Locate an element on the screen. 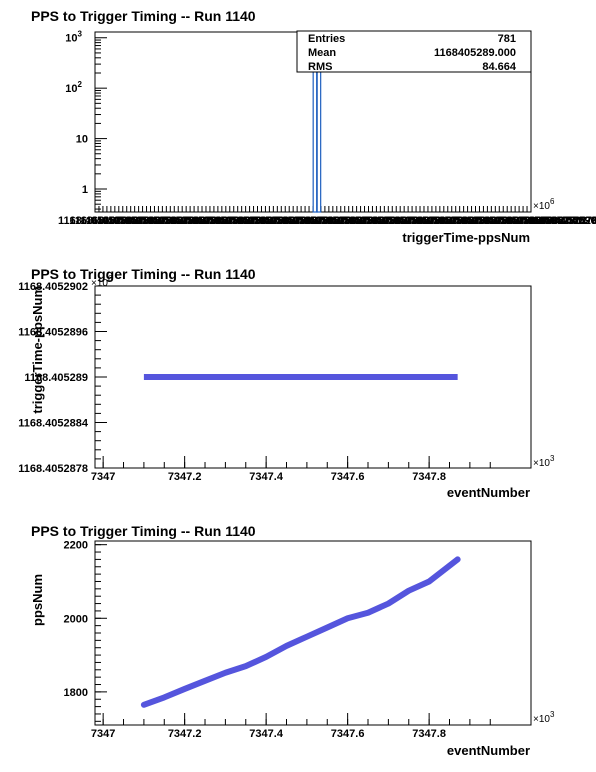 Image resolution: width=596 pixels, height=772 pixels. chart-2-ytick-label: 1168.4052884 is located at coordinates (53, 424).